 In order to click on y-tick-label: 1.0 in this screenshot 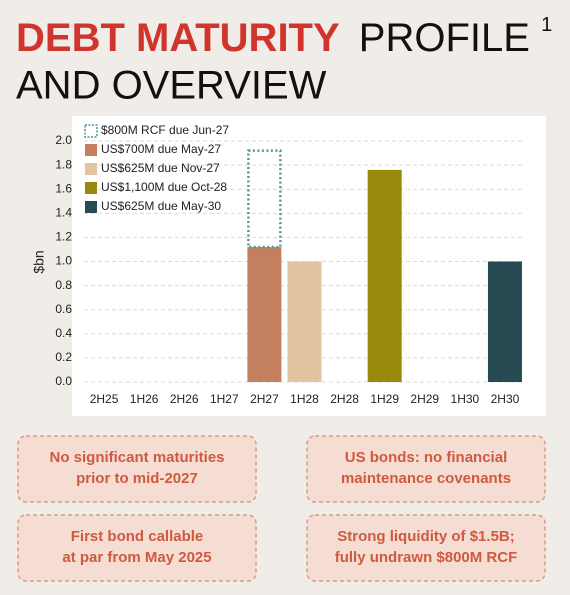, I will do `click(63, 261)`.